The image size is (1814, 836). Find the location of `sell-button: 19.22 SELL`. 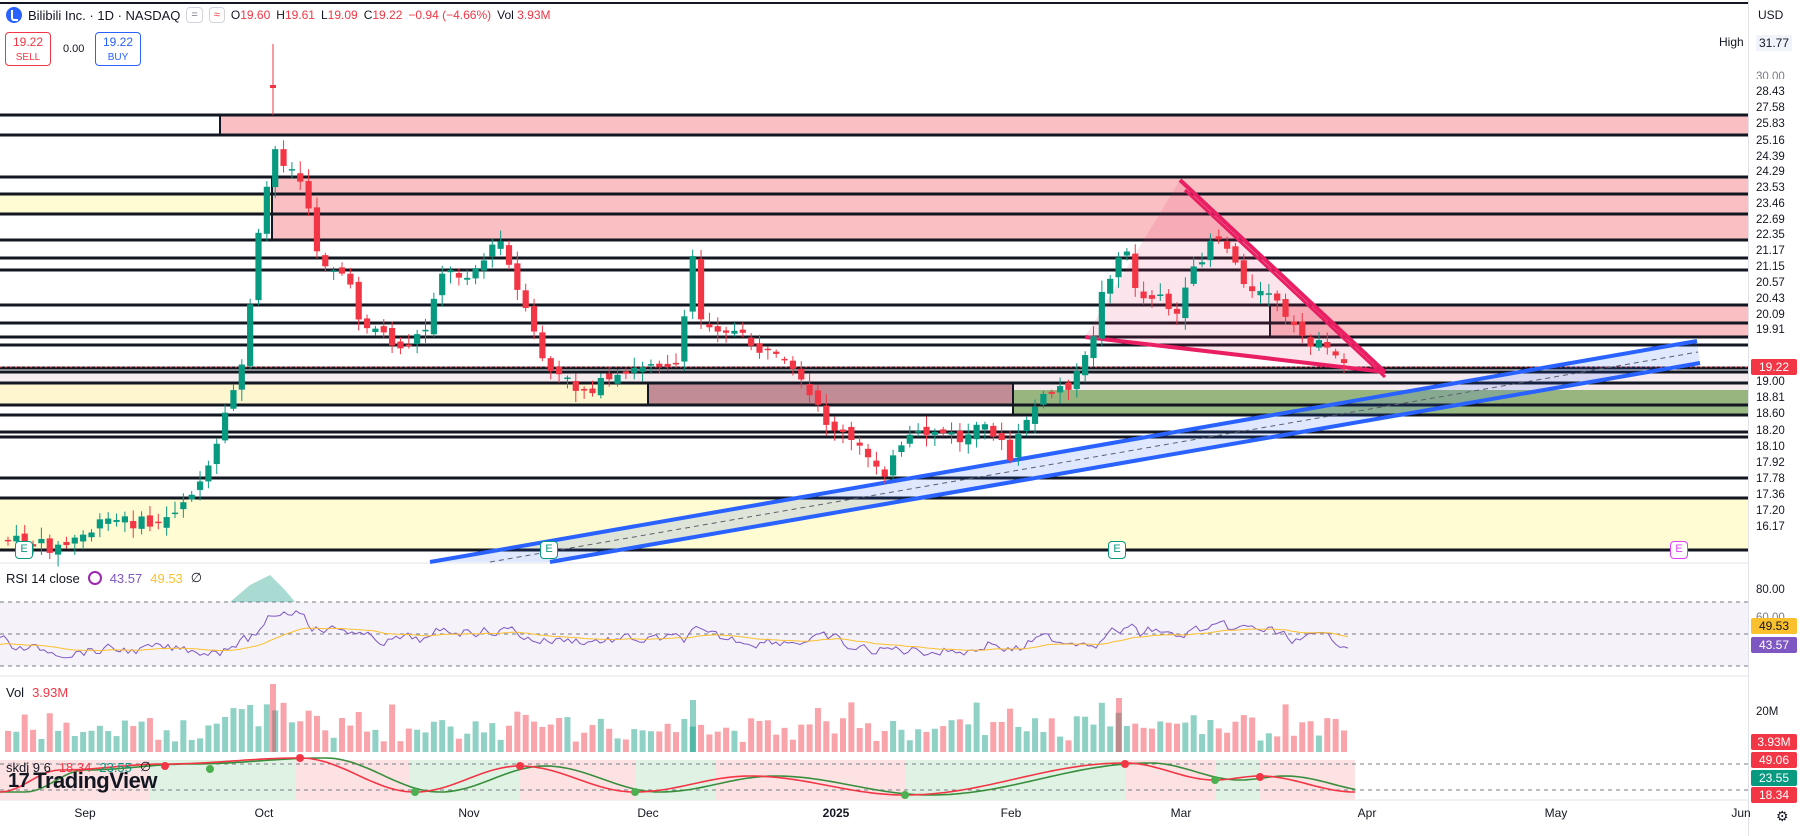

sell-button: 19.22 SELL is located at coordinates (28, 49).